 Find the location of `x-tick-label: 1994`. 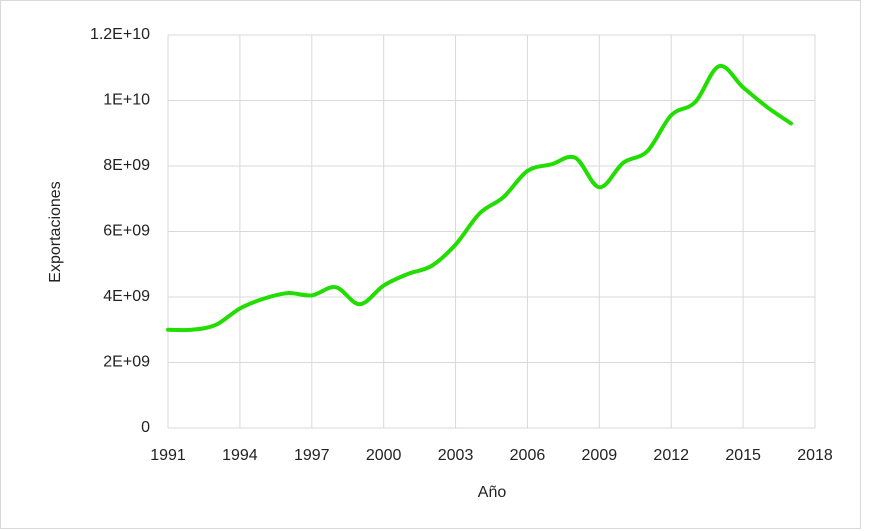

x-tick-label: 1994 is located at coordinates (240, 455).